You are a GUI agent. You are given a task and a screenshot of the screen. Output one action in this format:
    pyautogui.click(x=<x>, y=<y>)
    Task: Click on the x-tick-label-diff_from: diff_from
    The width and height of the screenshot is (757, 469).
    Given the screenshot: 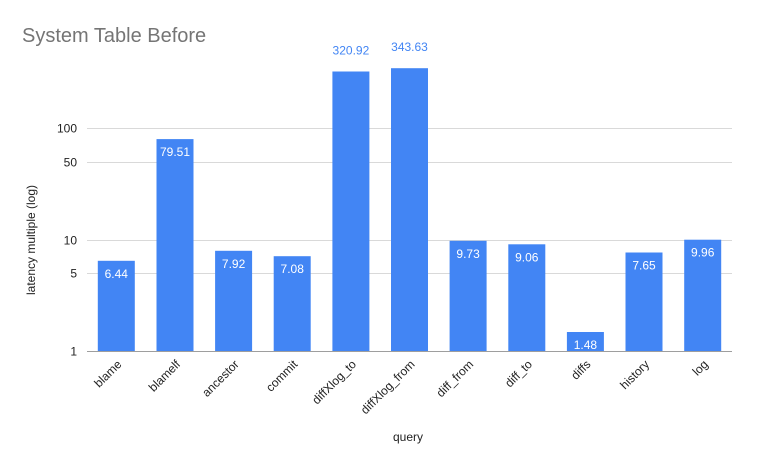 What is the action you would take?
    pyautogui.click(x=454, y=378)
    